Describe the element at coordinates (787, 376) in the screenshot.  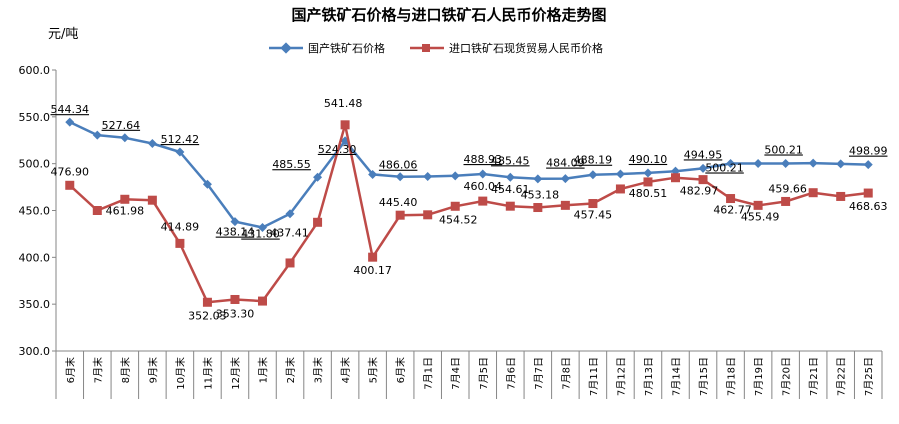
I see `x-tick-label: 7月20日` at that location.